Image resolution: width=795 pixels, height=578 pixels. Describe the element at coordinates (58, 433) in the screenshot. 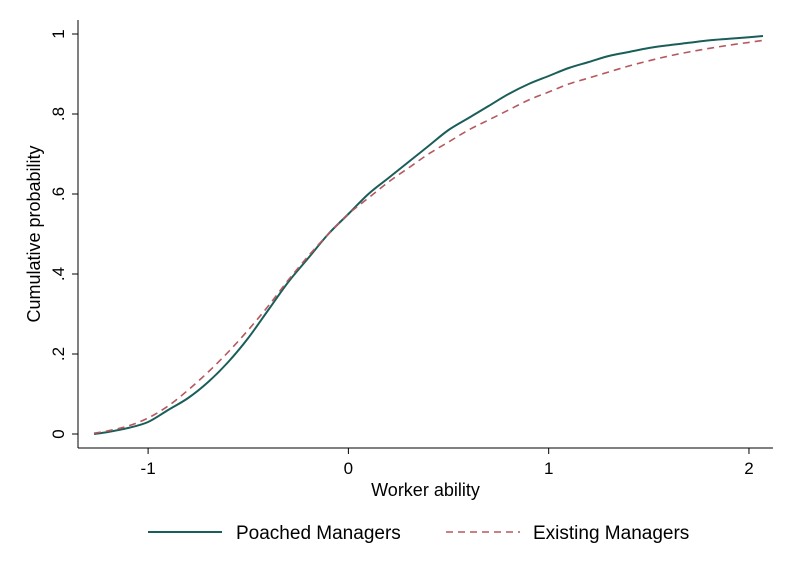

I see `y-tick-label: 0` at that location.